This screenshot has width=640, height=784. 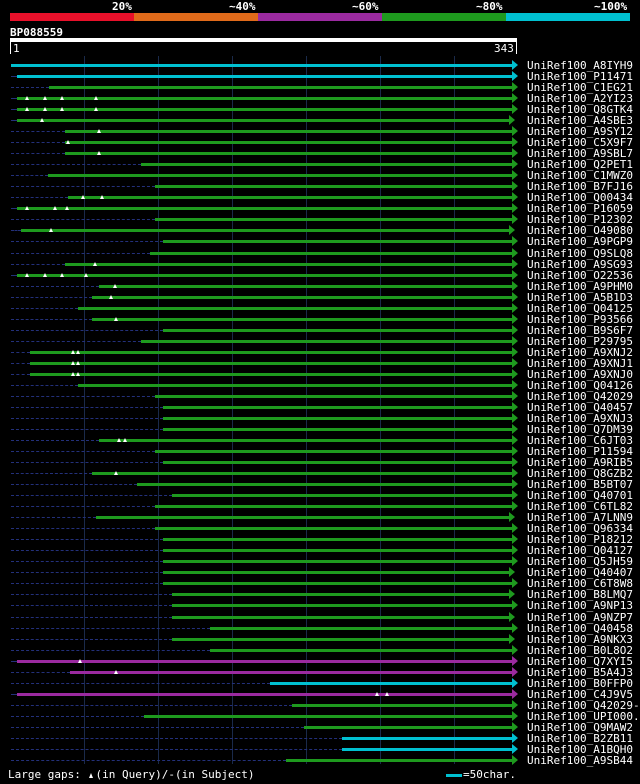 I want to click on hit-row: UniRef100_A9XNJ2, so click(x=320, y=352).